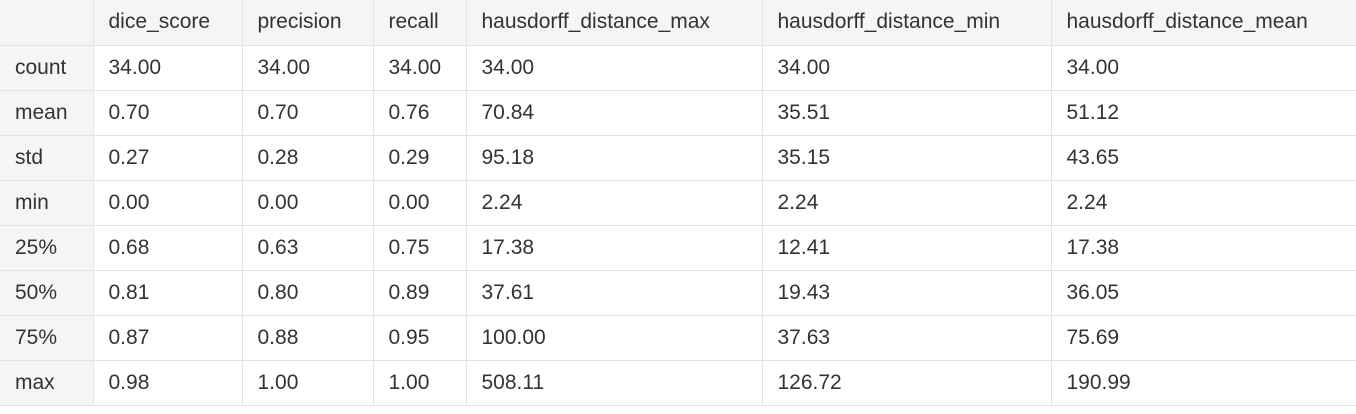 The image size is (1356, 414). I want to click on row-label: 25%, so click(47, 248).